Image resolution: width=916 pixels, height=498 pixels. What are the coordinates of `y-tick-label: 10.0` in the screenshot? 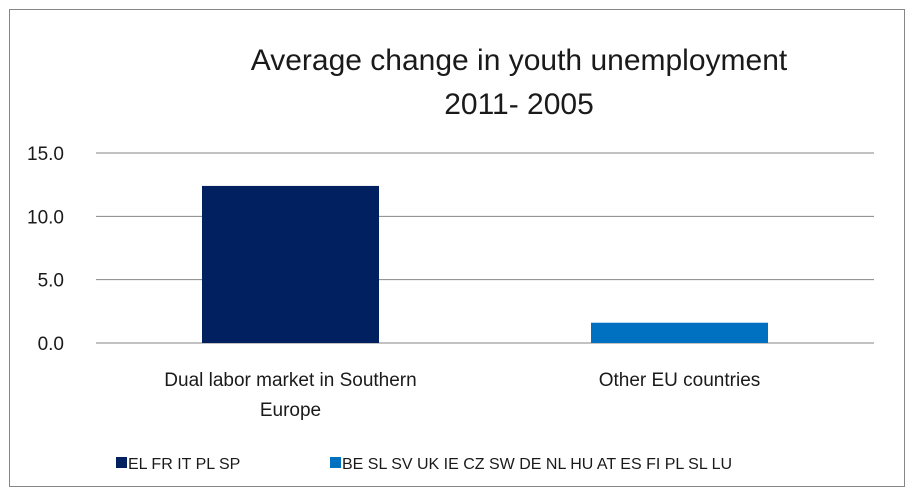 It's located at (45, 217).